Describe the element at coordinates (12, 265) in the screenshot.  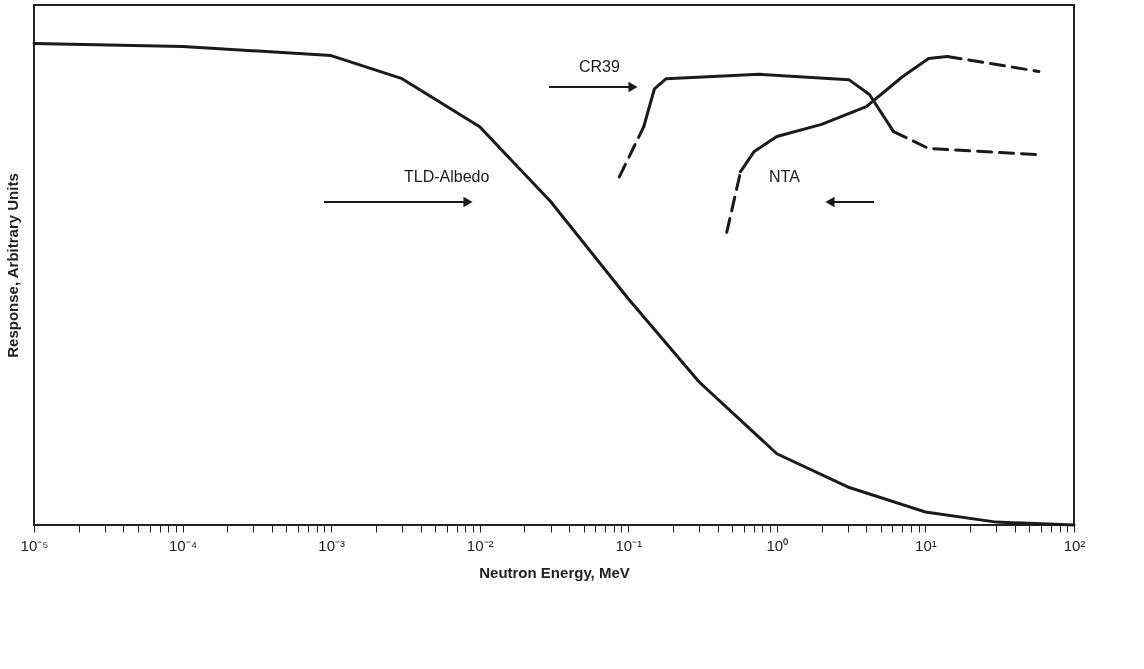
I see `y-axis-title: Response, Arbitrary Units` at that location.